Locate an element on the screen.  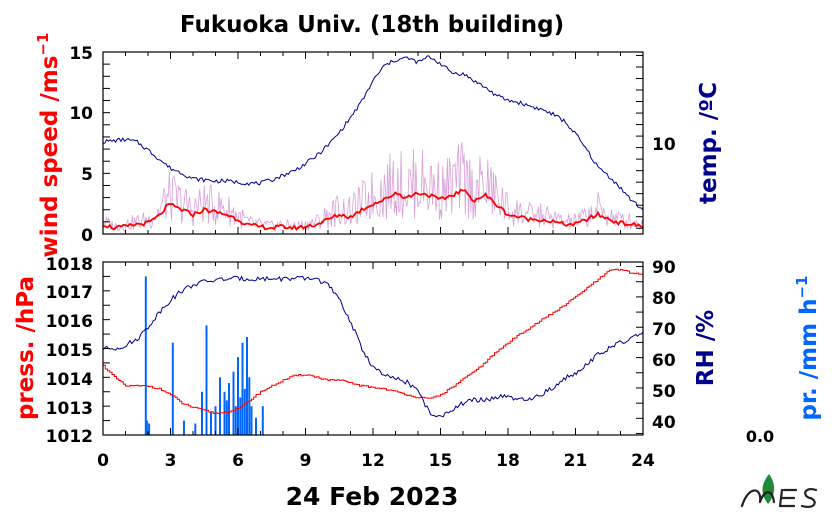
bottom-left-tick-label: 1015 is located at coordinates (69, 351).